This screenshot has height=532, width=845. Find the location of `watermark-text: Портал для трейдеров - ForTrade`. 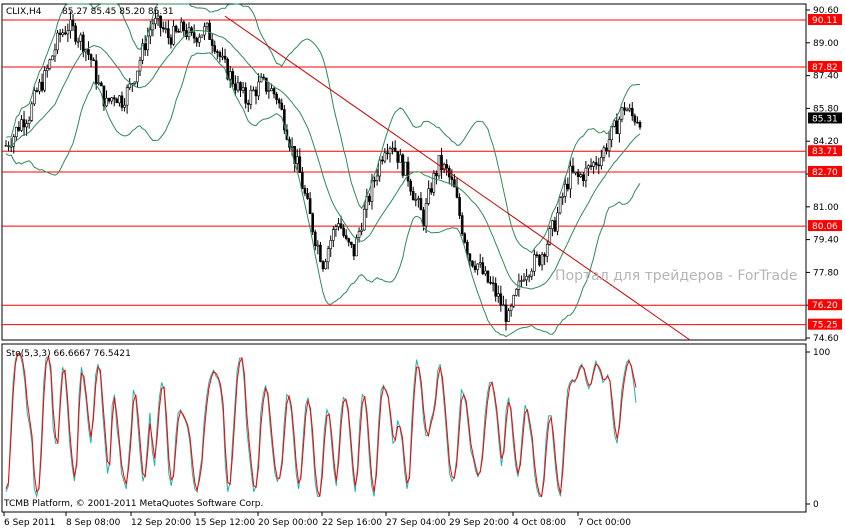

watermark-text: Портал для трейдеров - ForTrade is located at coordinates (676, 276).